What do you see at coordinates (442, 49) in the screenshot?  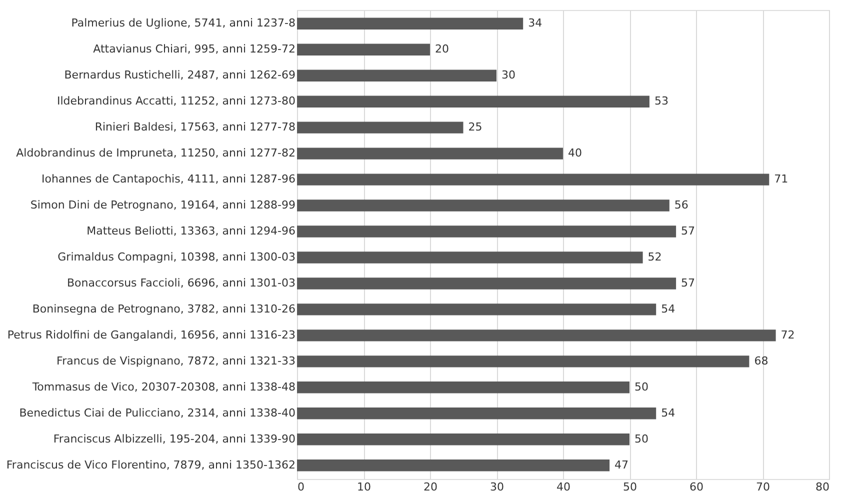 I see `data-label: 20` at bounding box center [442, 49].